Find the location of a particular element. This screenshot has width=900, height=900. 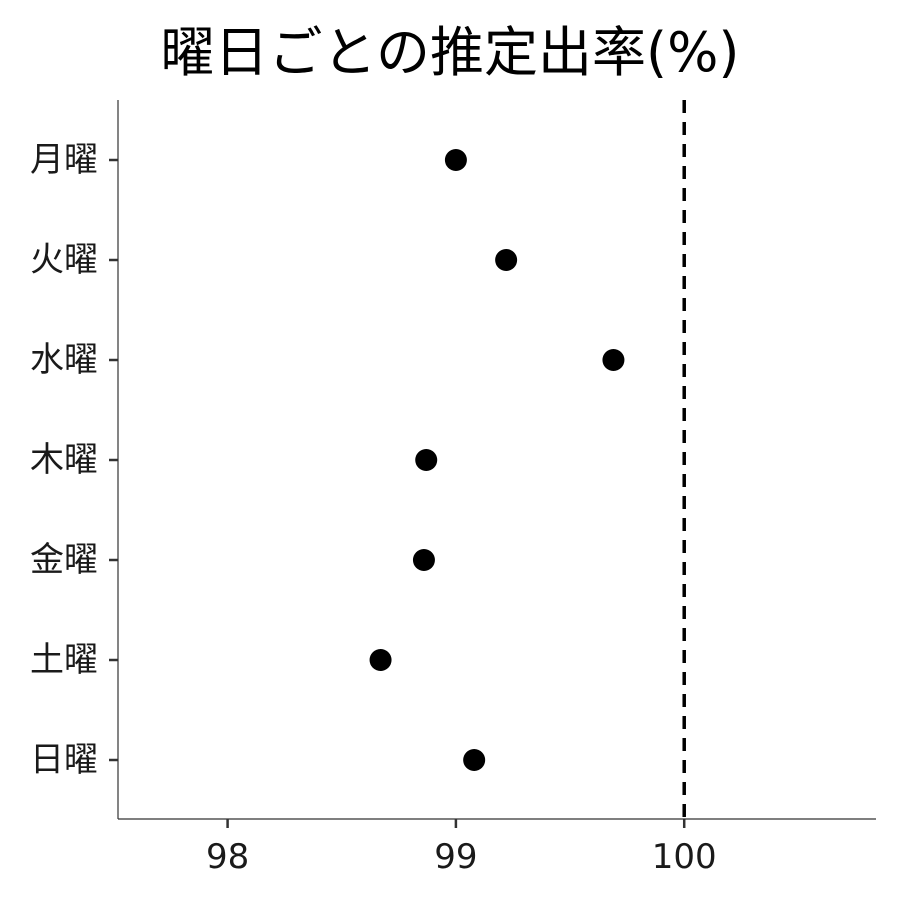

chart-title: 曜日ごとの推定出率(%) is located at coordinates (450, 52).